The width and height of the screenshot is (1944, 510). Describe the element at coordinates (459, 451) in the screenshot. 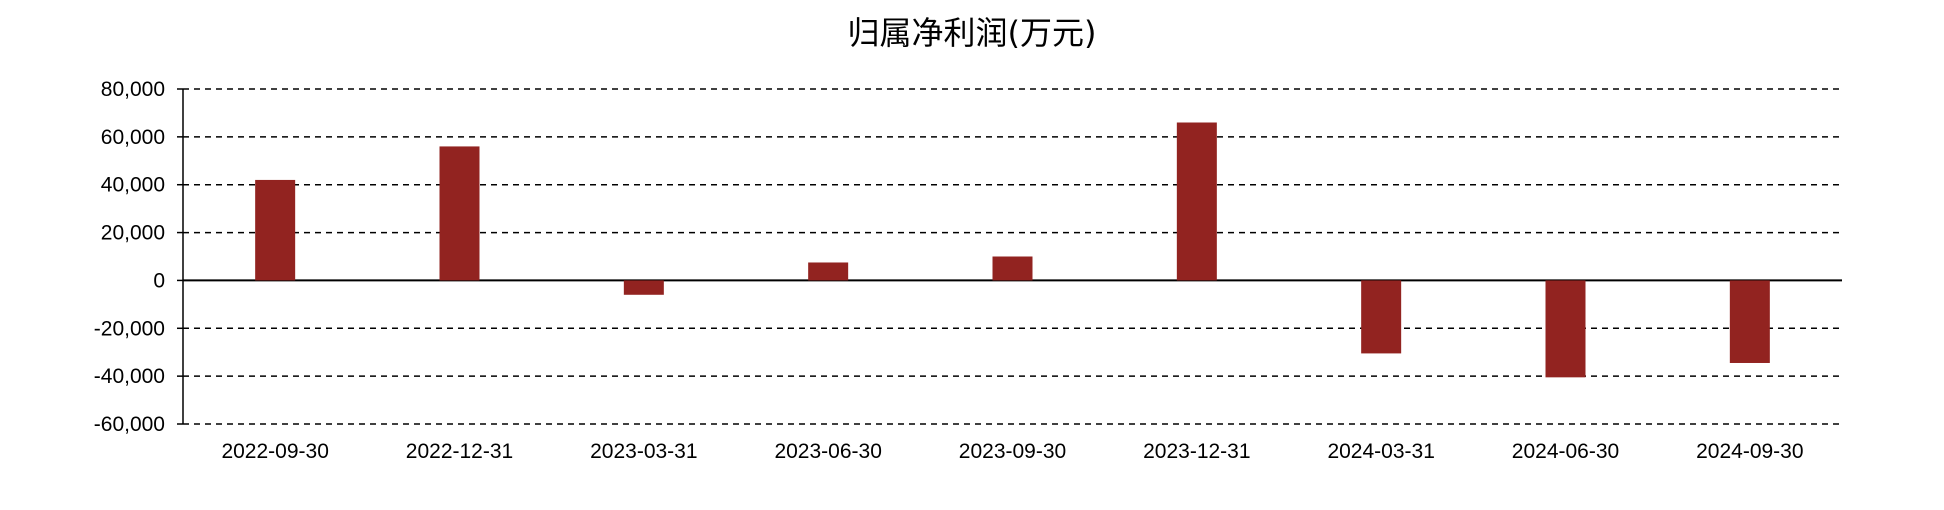

I see `x-tick-label: 2022-12-31` at that location.